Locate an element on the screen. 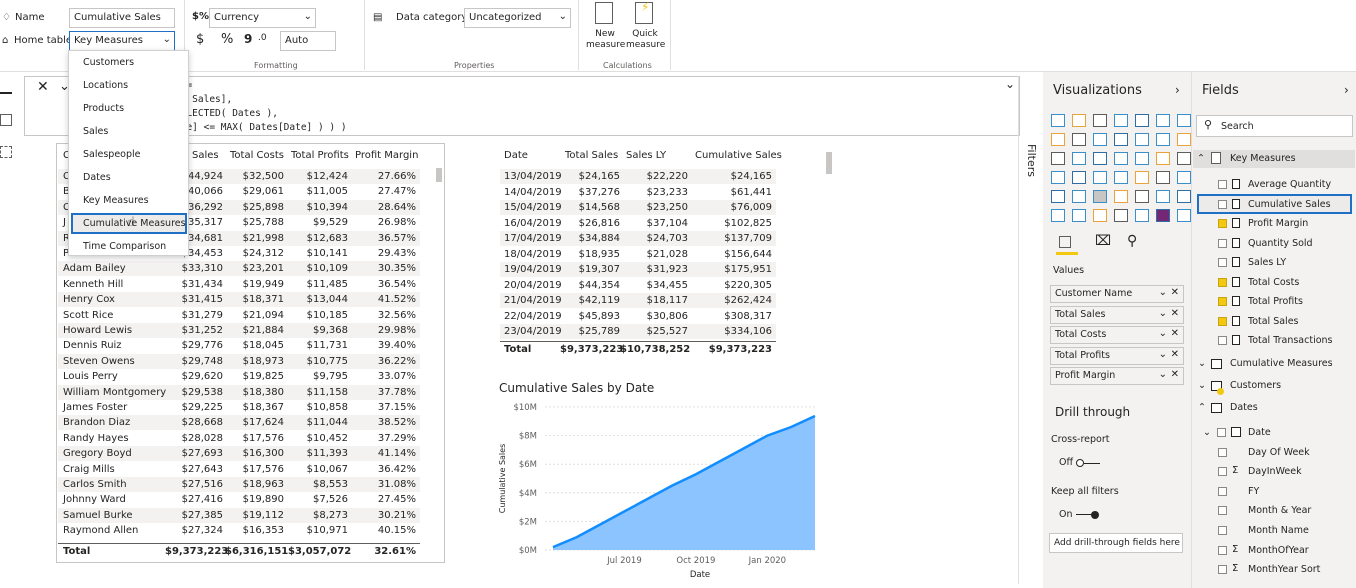 The width and height of the screenshot is (1356, 588). field-item: FY is located at coordinates (1254, 491).